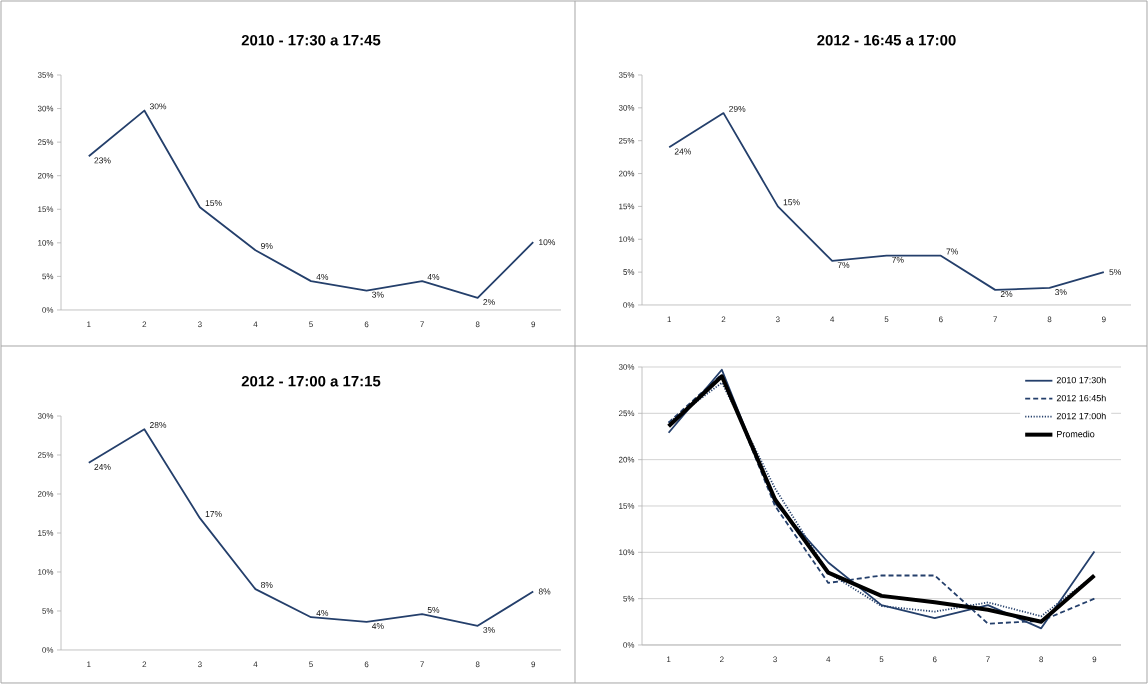 The height and width of the screenshot is (684, 1148). What do you see at coordinates (1076, 434) in the screenshot?
I see `legend-label: Promedio` at bounding box center [1076, 434].